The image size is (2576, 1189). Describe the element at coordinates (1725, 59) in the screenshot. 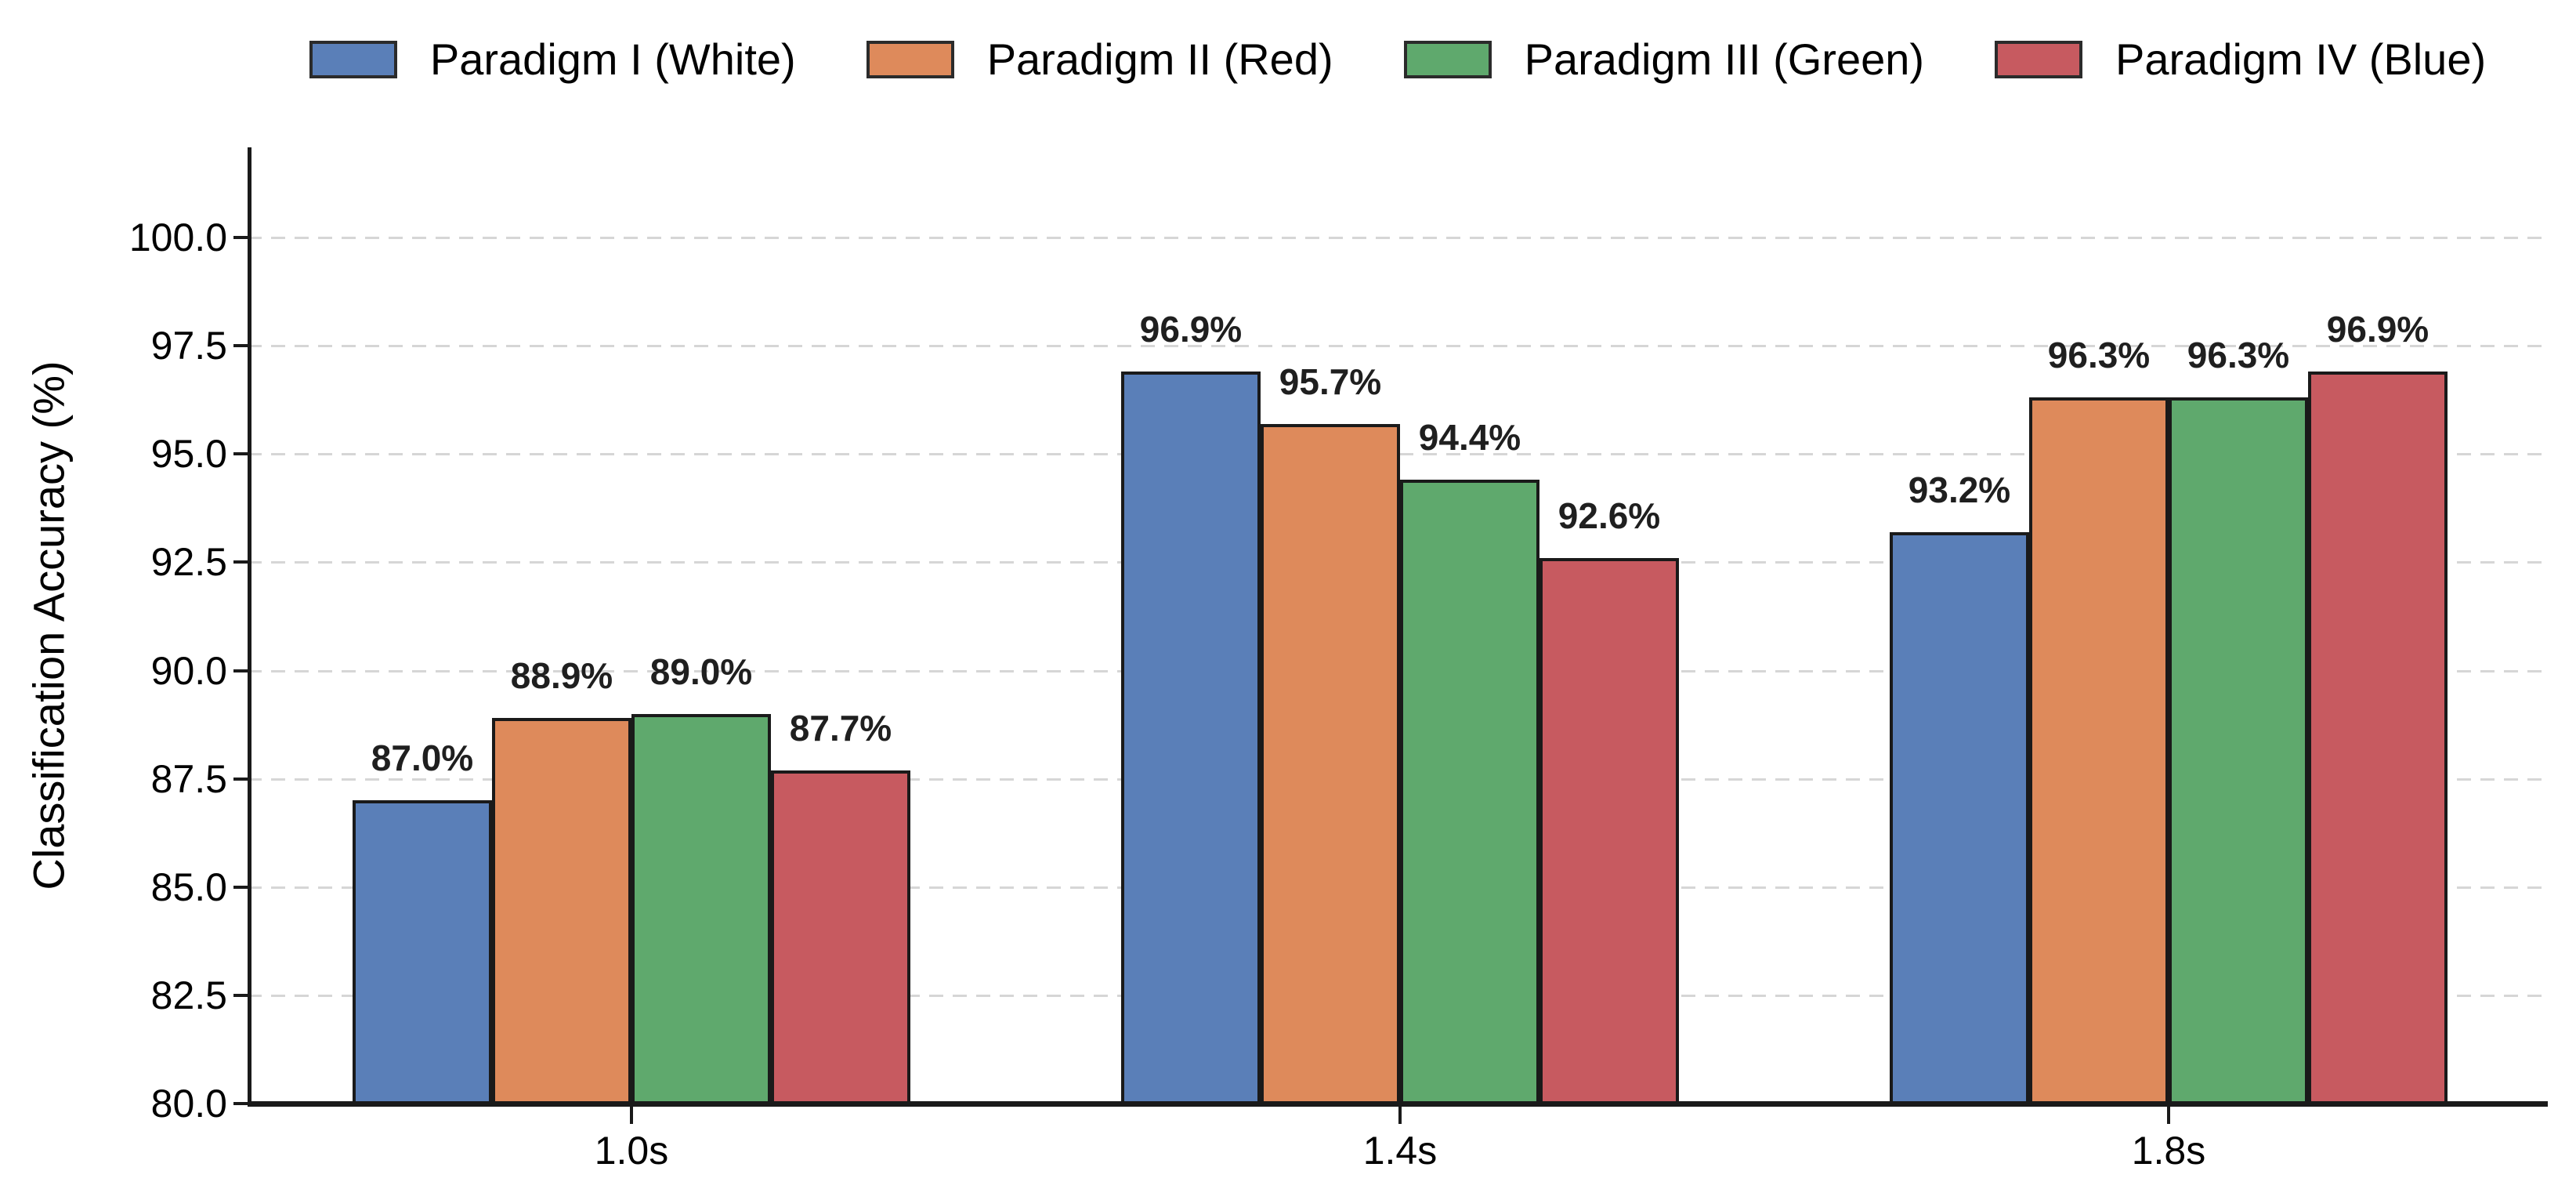

I see `legend-label: Paradigm III (Green)` at that location.